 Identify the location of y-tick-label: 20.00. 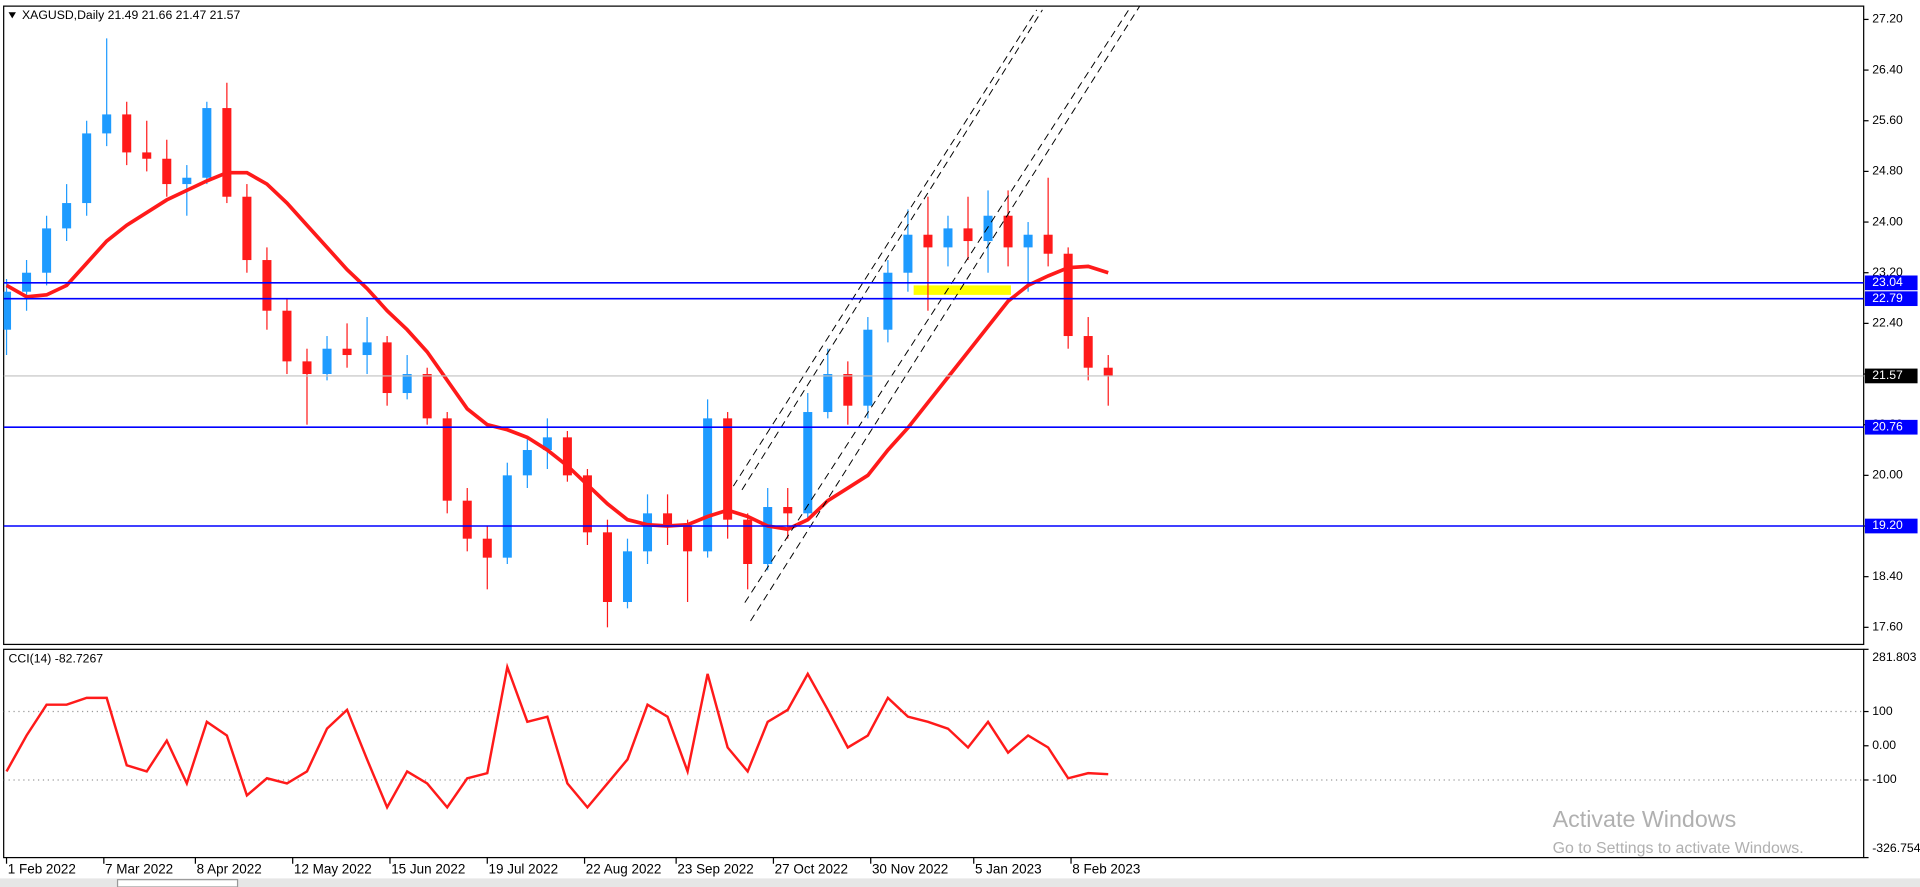
(1887, 475).